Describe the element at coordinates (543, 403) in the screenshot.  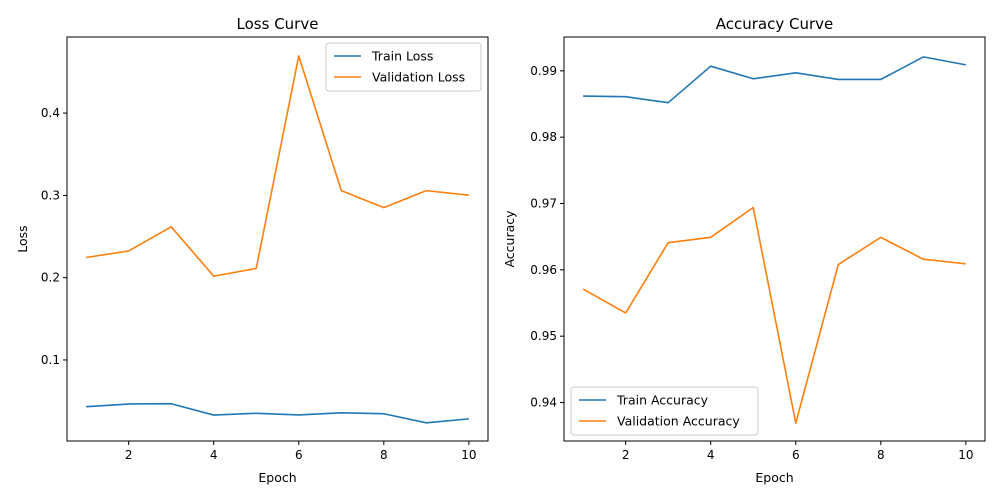
I see `y-tick-label: 0.94` at that location.